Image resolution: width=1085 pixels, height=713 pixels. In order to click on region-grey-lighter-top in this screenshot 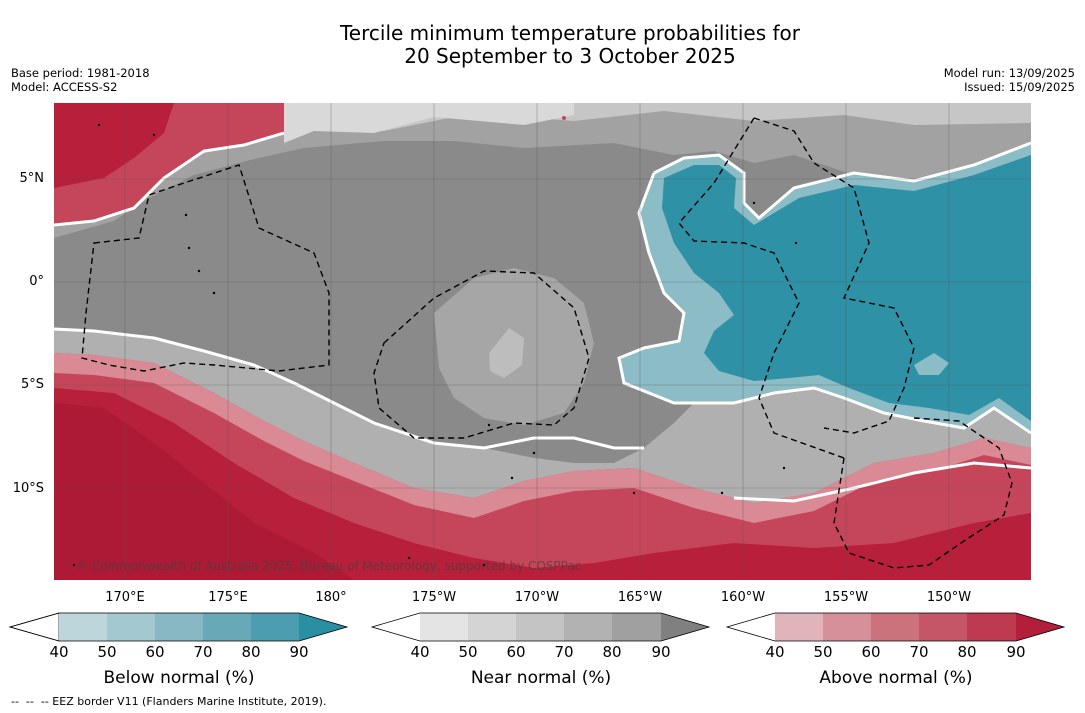, I will do `click(429, 123)`.